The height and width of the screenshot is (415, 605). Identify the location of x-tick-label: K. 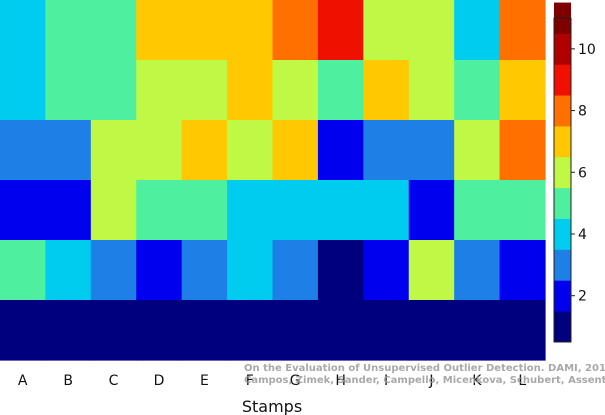
(477, 381).